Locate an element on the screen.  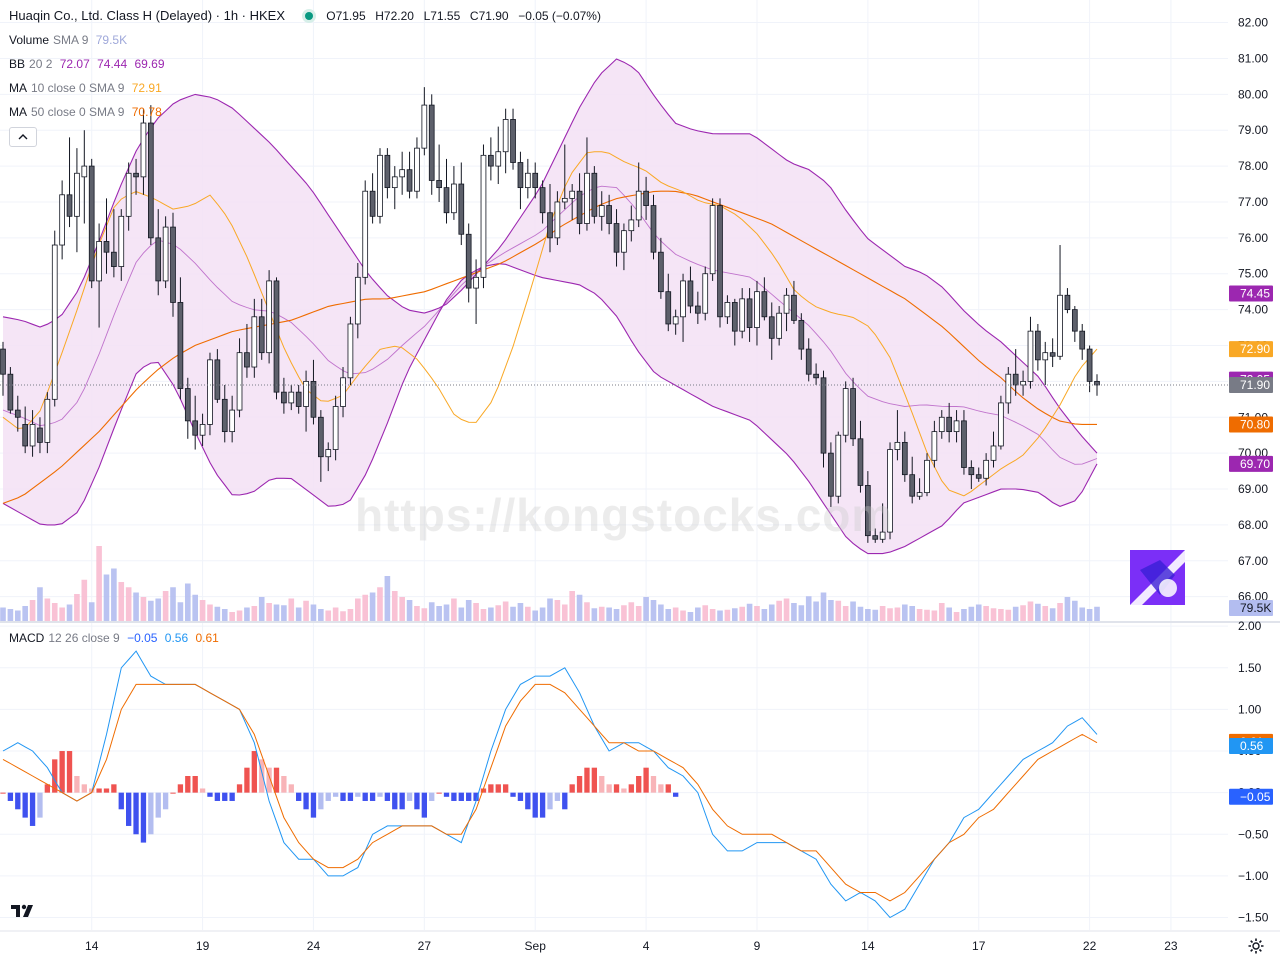
legend-macd-v3: 0.61 is located at coordinates (207, 638).